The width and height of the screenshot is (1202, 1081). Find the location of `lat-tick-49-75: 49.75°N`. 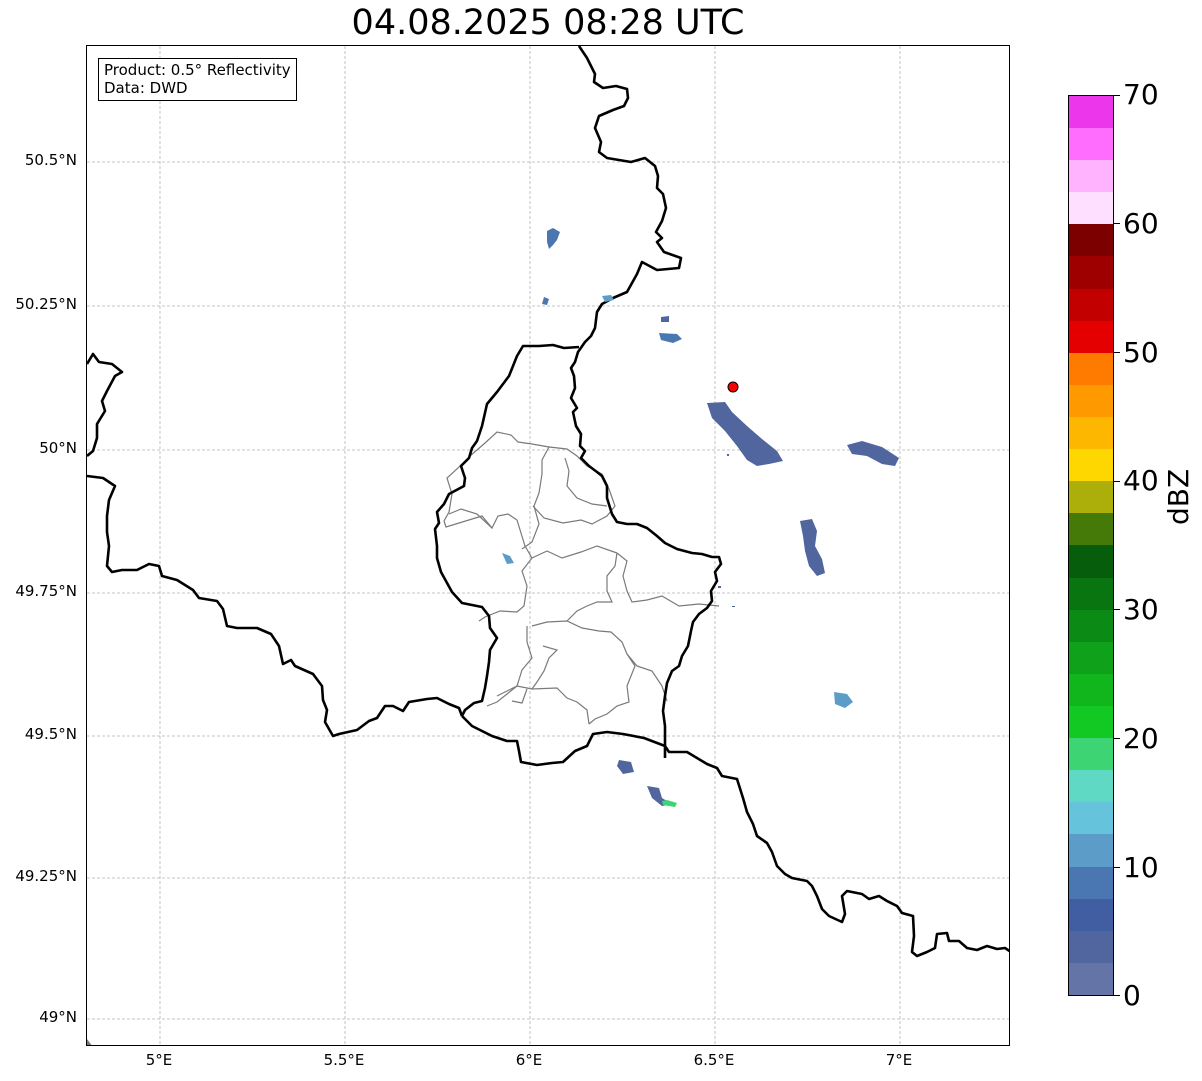

lat-tick-49-75: 49.75°N is located at coordinates (46, 591).